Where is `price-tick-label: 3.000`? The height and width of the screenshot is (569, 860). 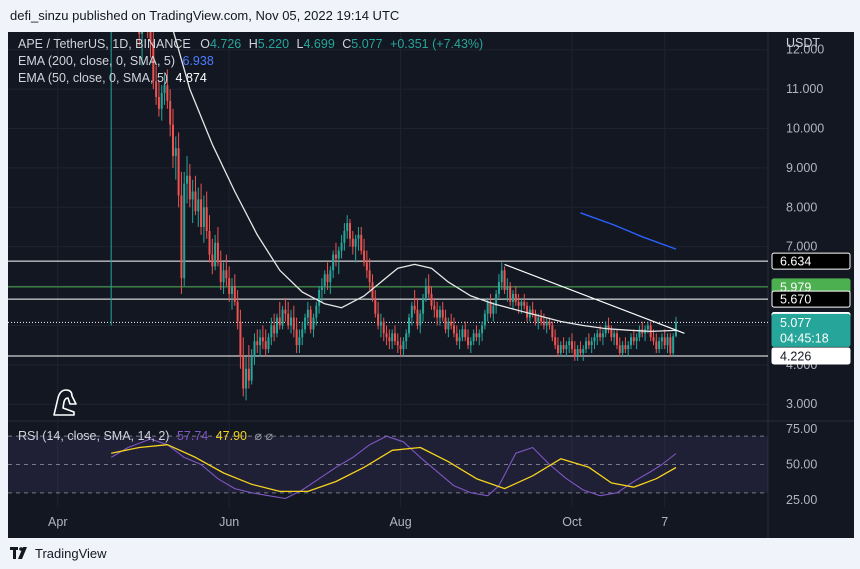
price-tick-label: 3.000 is located at coordinates (801, 404).